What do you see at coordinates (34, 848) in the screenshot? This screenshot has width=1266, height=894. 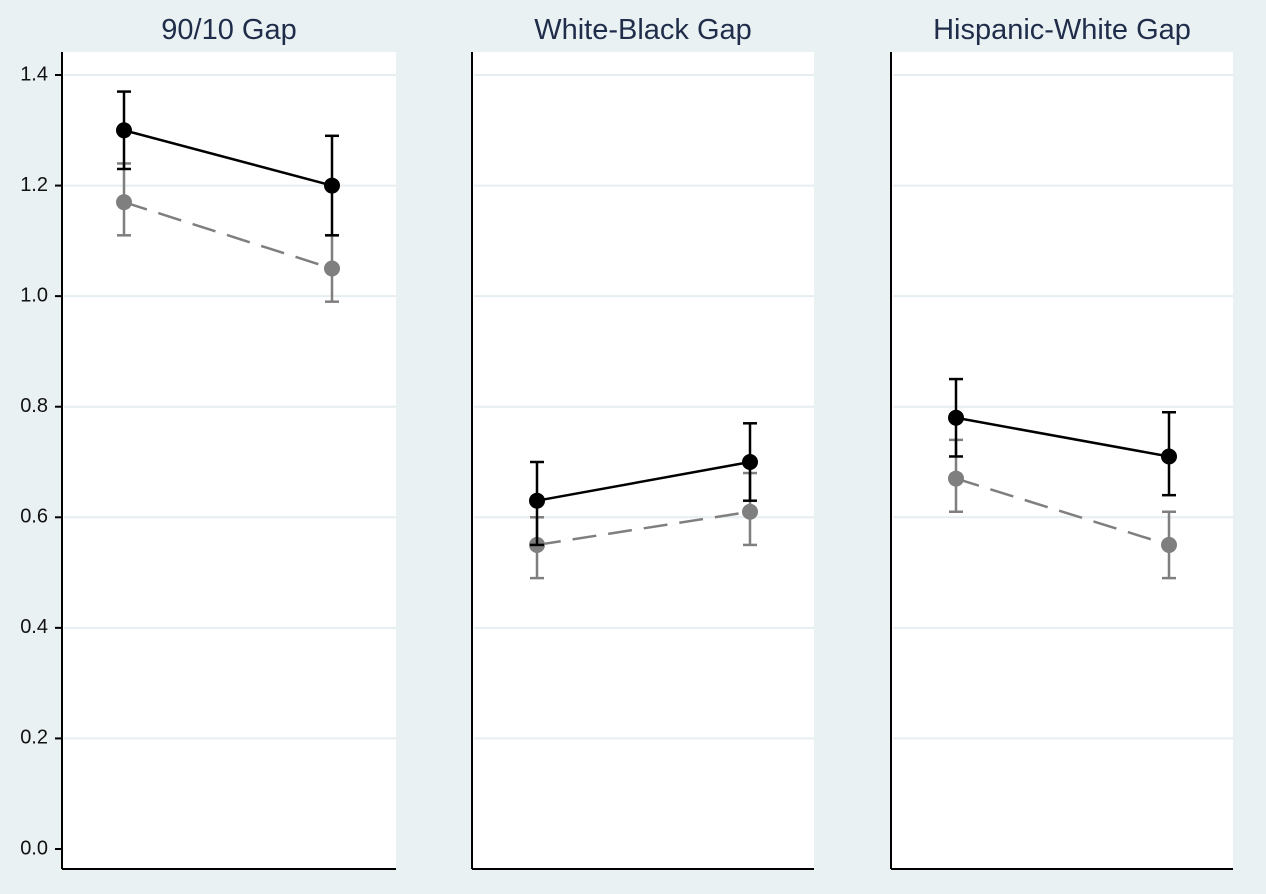 I see `y-tick-label: 0.0` at bounding box center [34, 848].